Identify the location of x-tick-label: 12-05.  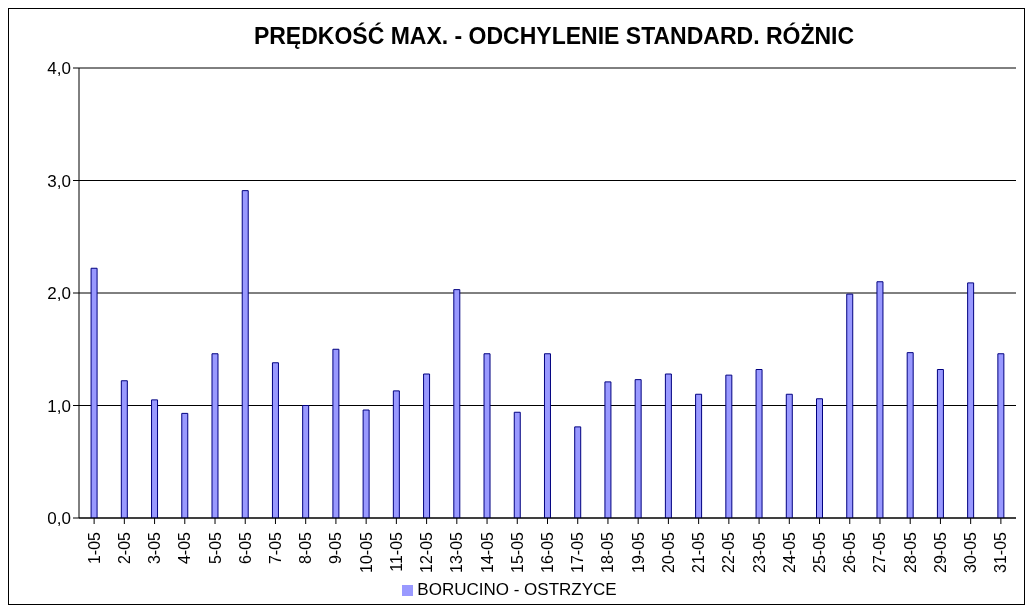
(427, 552).